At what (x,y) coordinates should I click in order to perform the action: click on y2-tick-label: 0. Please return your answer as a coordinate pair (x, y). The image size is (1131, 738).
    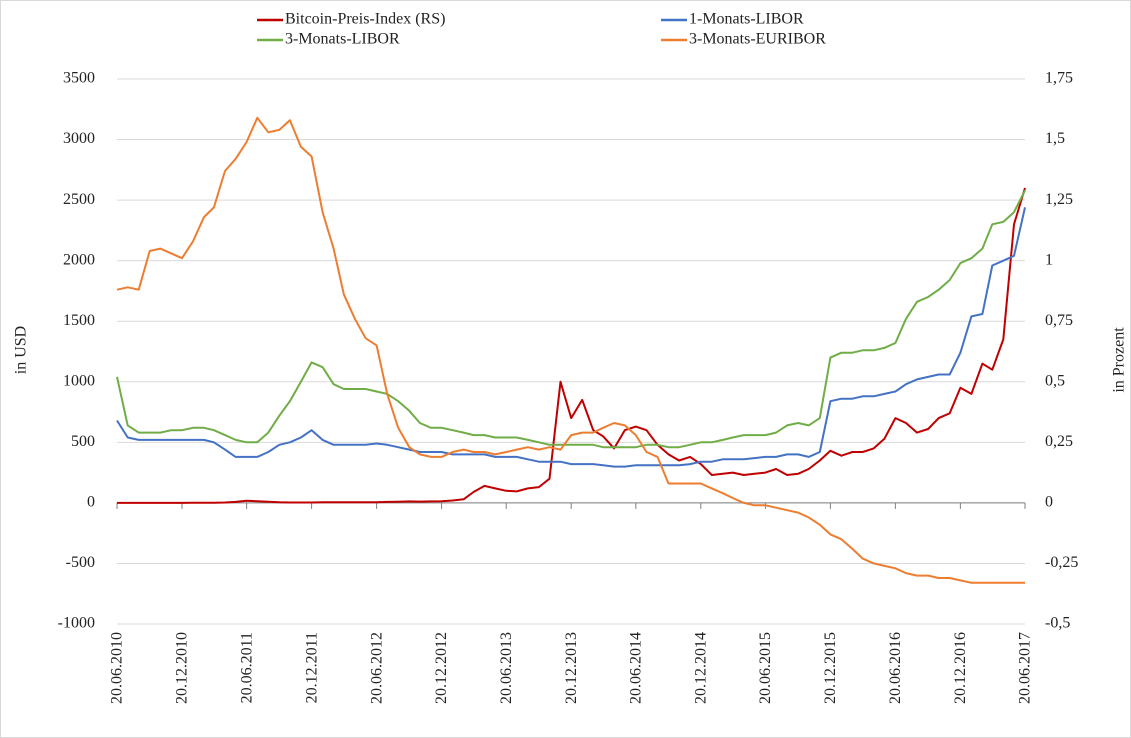
    Looking at the image, I should click on (1049, 502).